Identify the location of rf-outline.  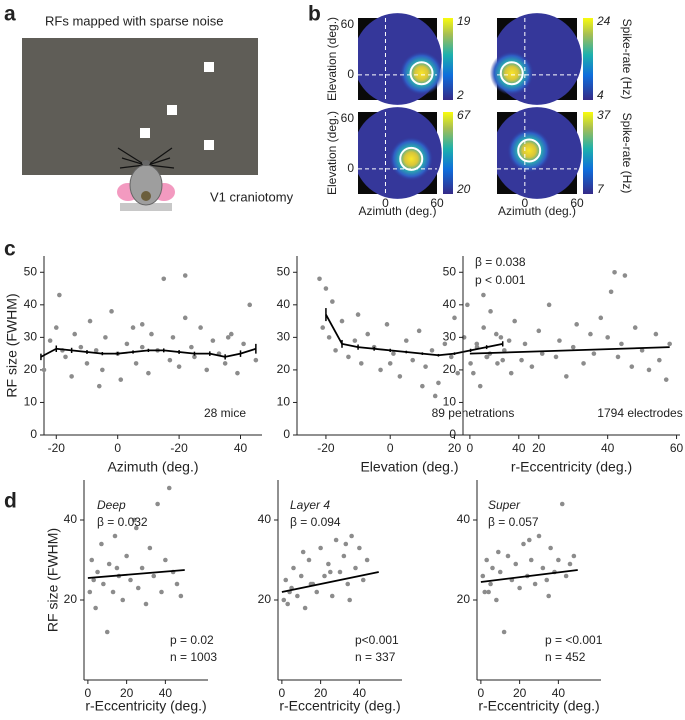
(511, 73).